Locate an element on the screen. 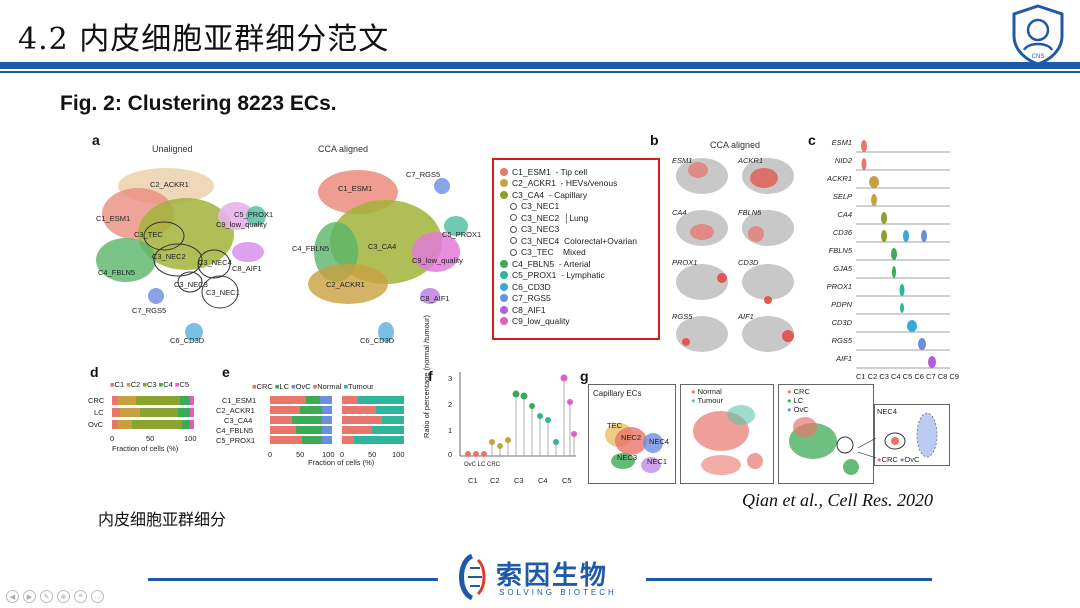 Image resolution: width=1080 pixels, height=608 pixels. prev-icon: ◀ is located at coordinates (12, 596).